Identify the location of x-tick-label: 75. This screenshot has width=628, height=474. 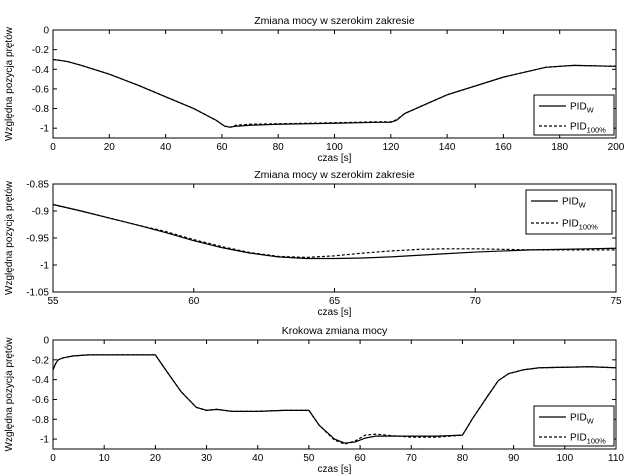
(616, 301).